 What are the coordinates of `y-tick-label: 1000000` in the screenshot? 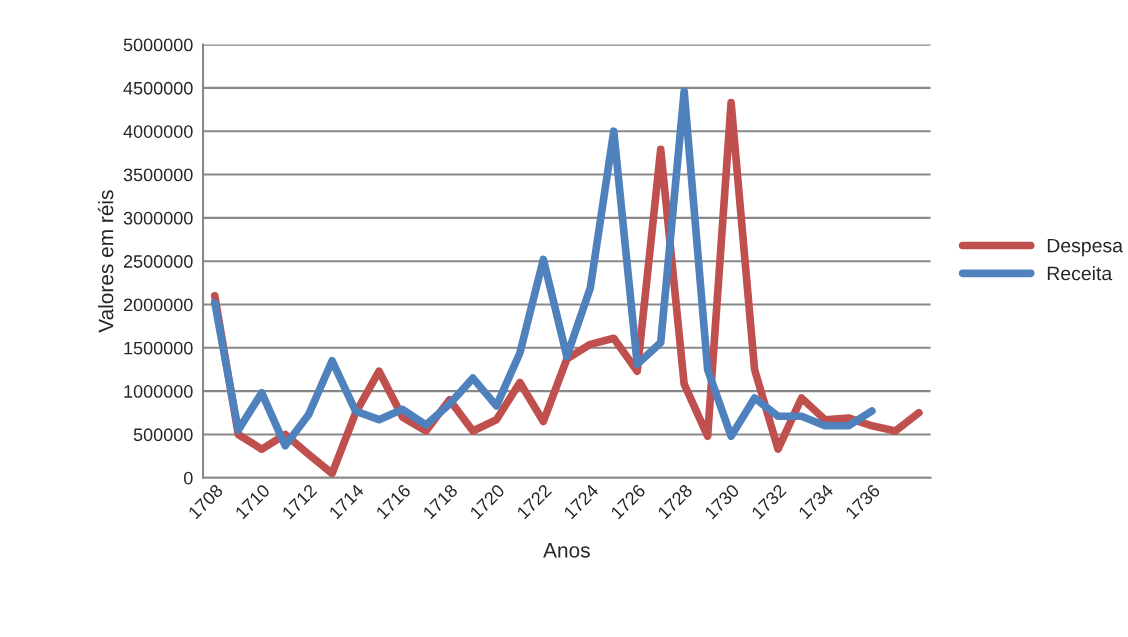 It's located at (158, 391).